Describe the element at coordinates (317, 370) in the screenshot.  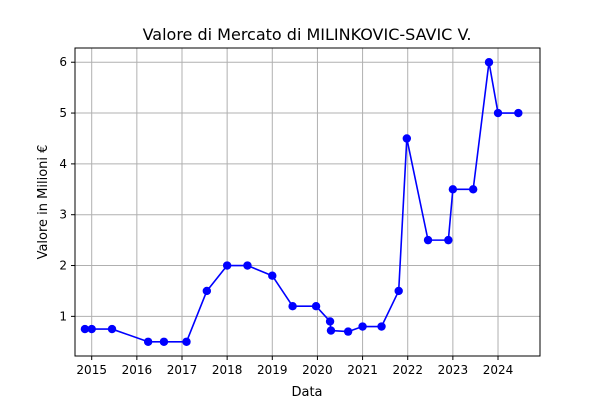
I see `x-tick-label: 2020` at that location.